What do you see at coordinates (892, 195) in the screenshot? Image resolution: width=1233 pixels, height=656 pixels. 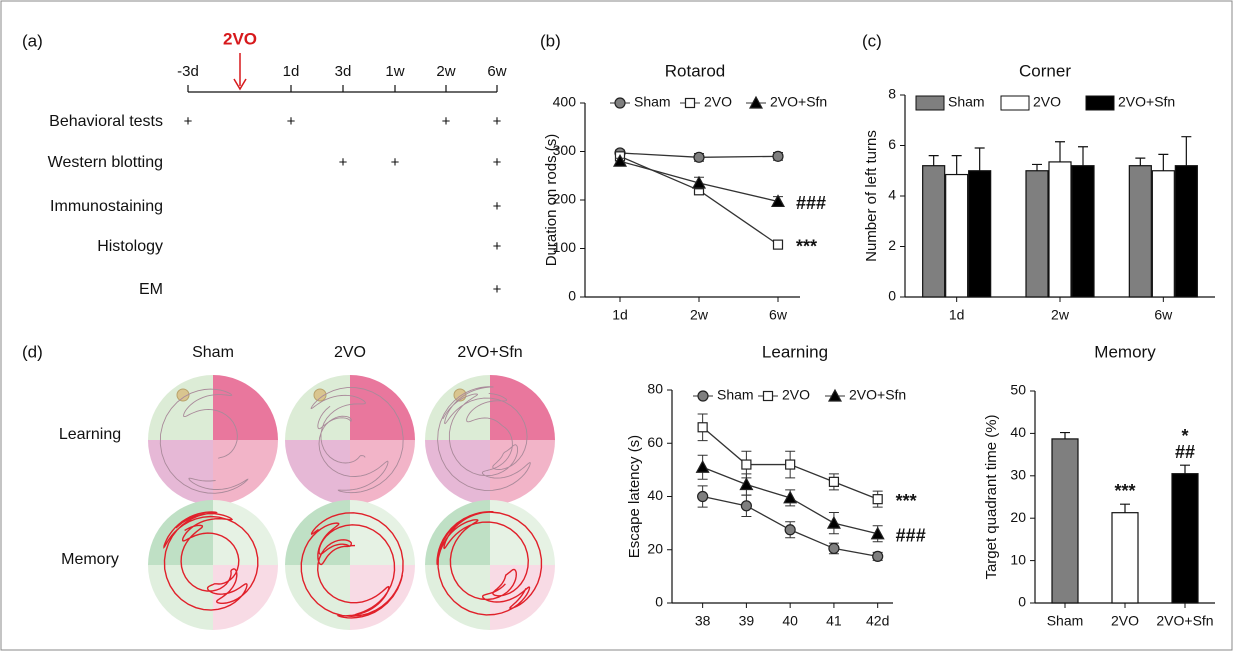 I see `y-tick-label: 4` at bounding box center [892, 195].